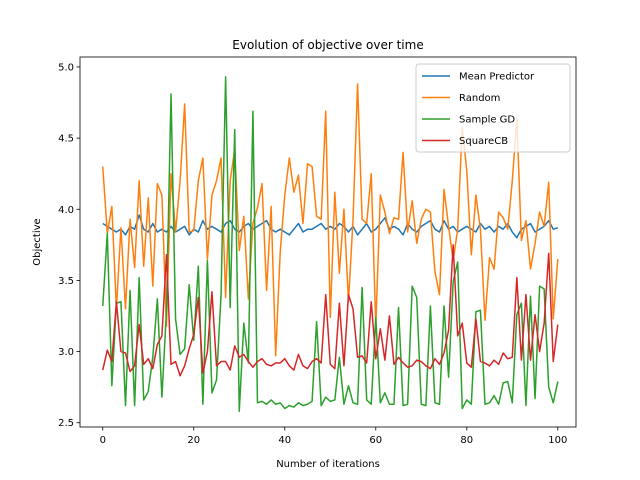 This screenshot has height=480, width=640. I want to click on legend-box, so click(493, 108).